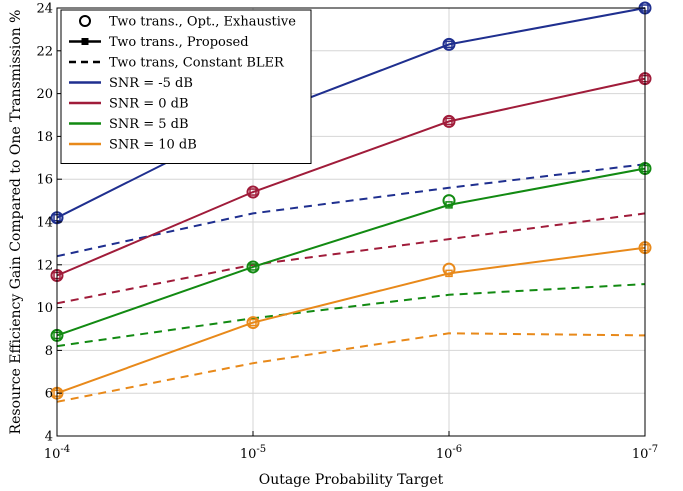 The height and width of the screenshot is (491, 683). Describe the element at coordinates (449, 453) in the screenshot. I see `x-tick-label: 10⁻⁶` at that location.